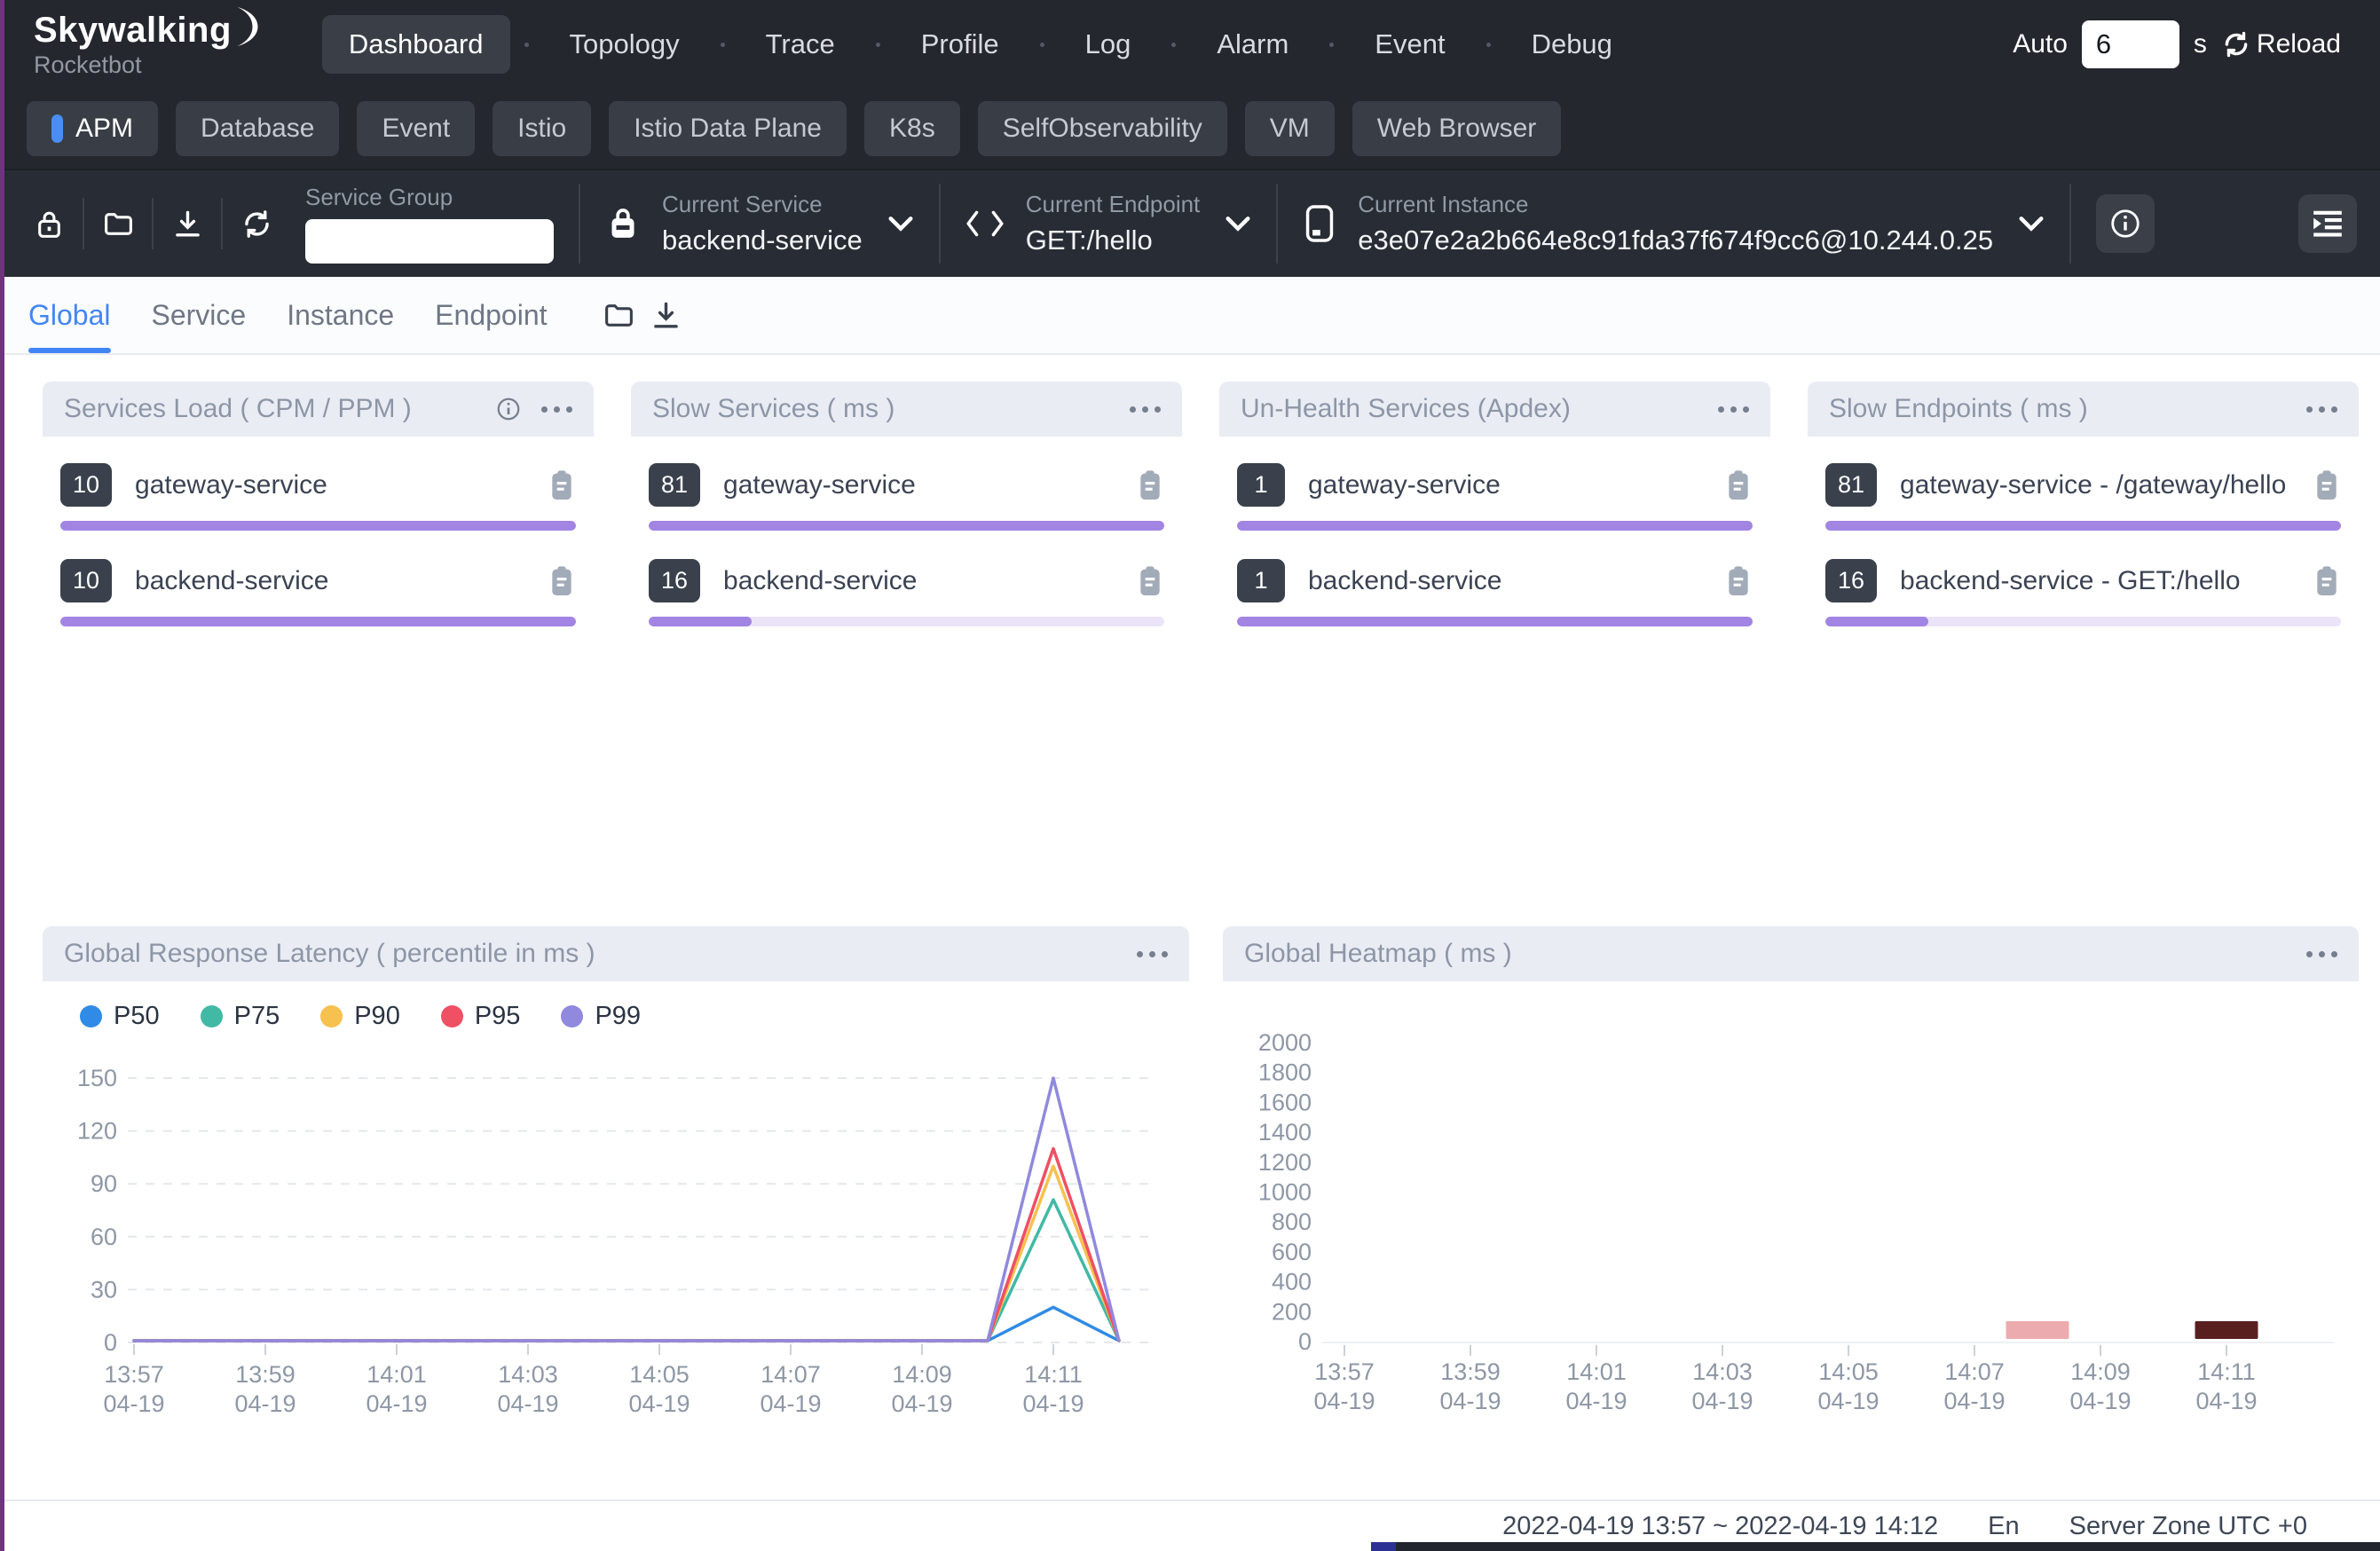 This screenshot has width=2380, height=1551. Describe the element at coordinates (1292, 1252) in the screenshot. I see `svg-text: 600` at that location.